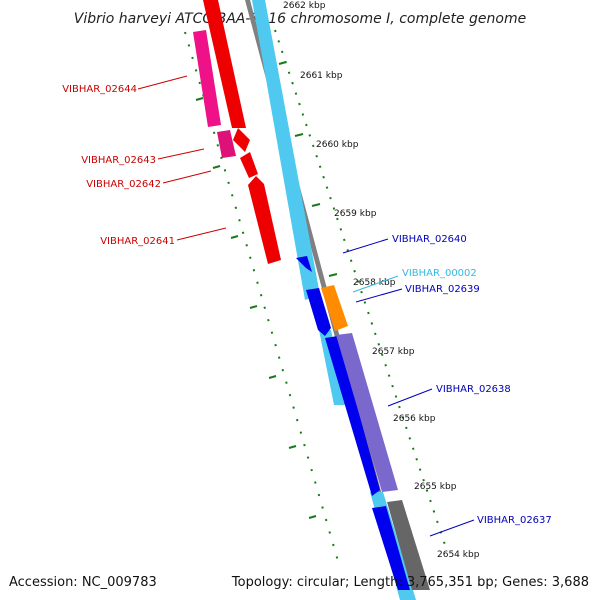  I want to click on gene-VIBHAR_02637-feature, so click(408, 545).